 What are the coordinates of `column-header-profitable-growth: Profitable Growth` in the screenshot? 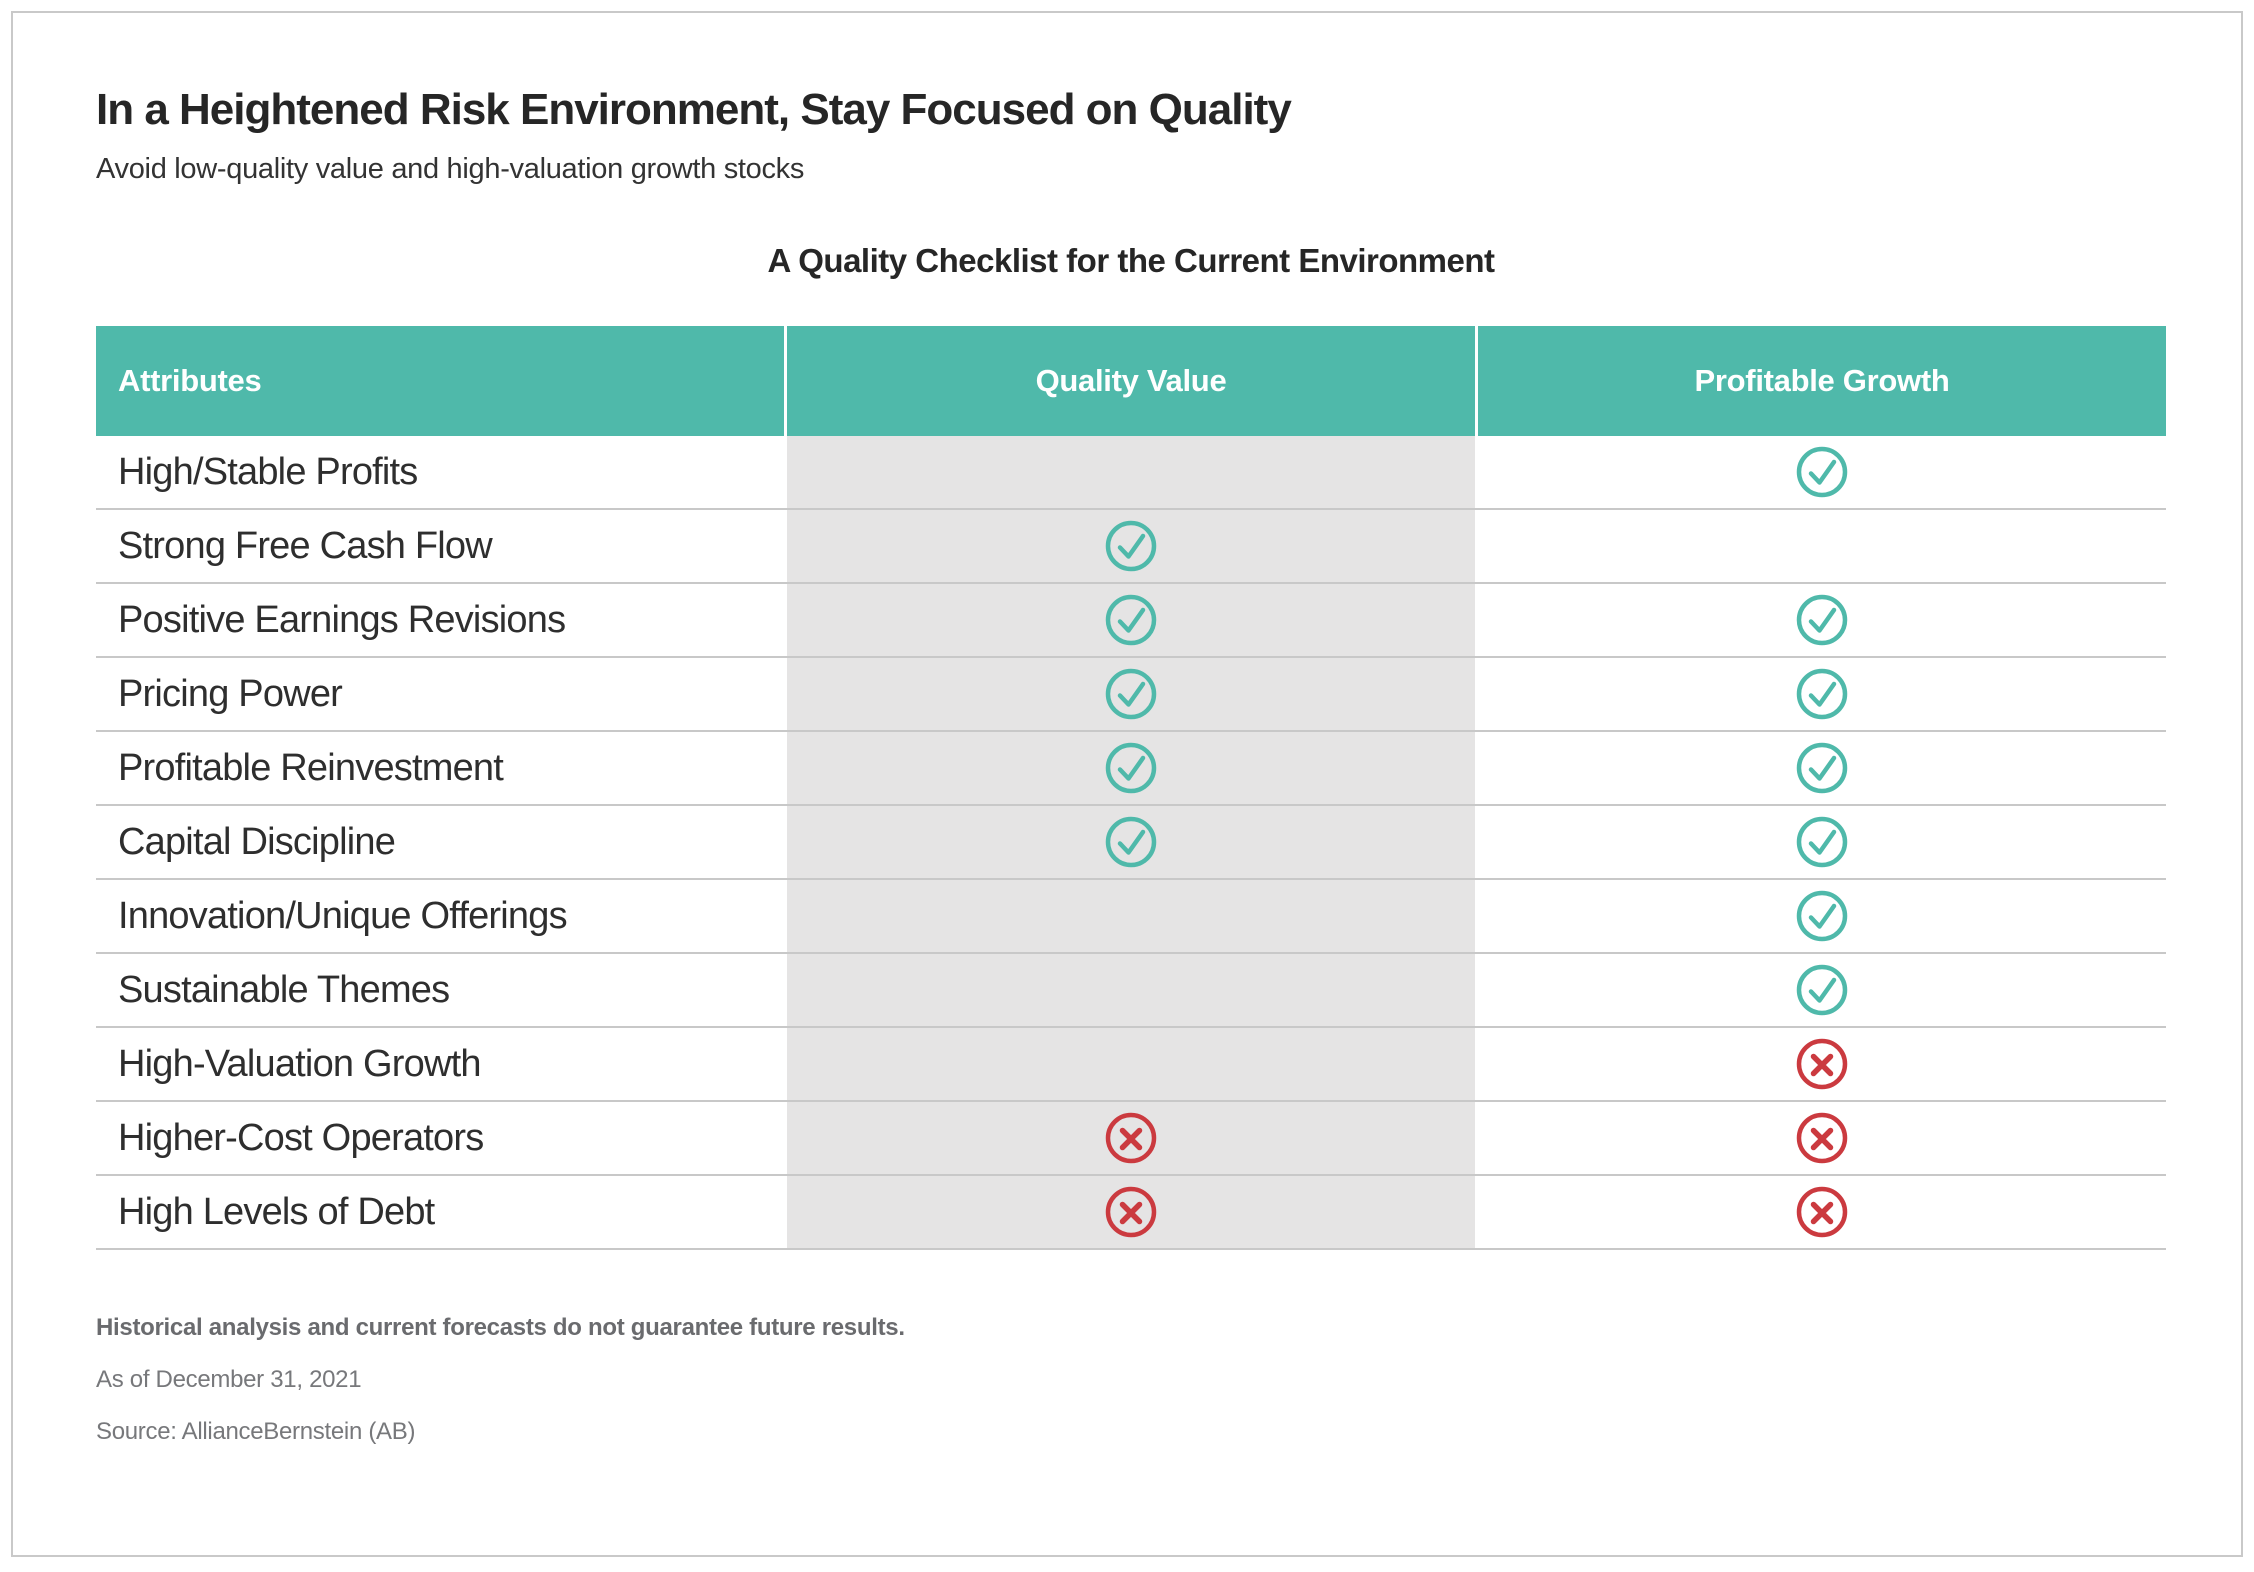 It's located at (1822, 381).